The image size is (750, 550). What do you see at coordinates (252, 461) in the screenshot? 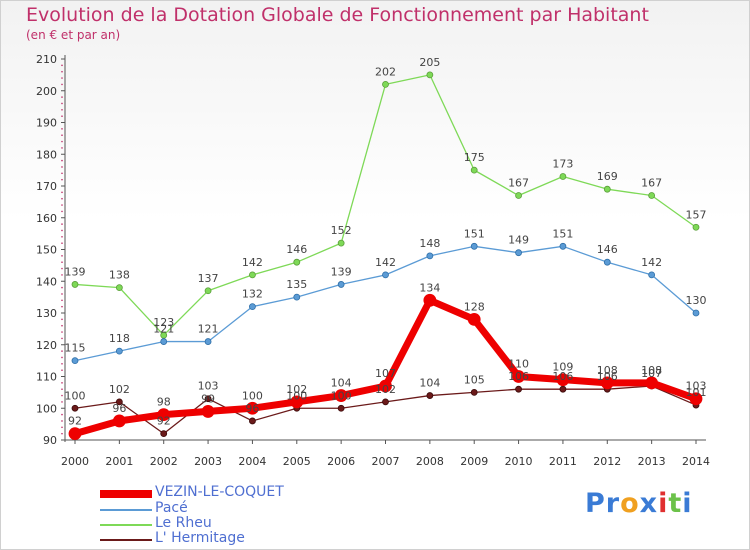
I see `x-tick-label: 2004` at bounding box center [252, 461].